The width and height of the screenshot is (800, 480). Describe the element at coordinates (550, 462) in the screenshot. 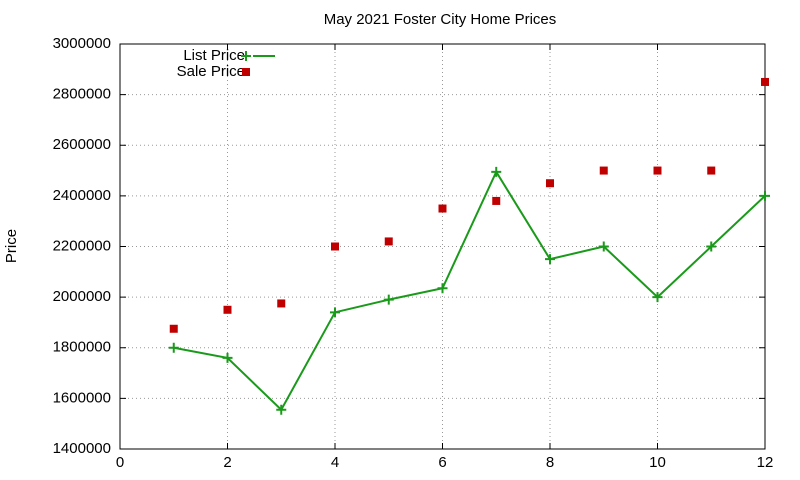

I see `x-tick-label: 8` at that location.